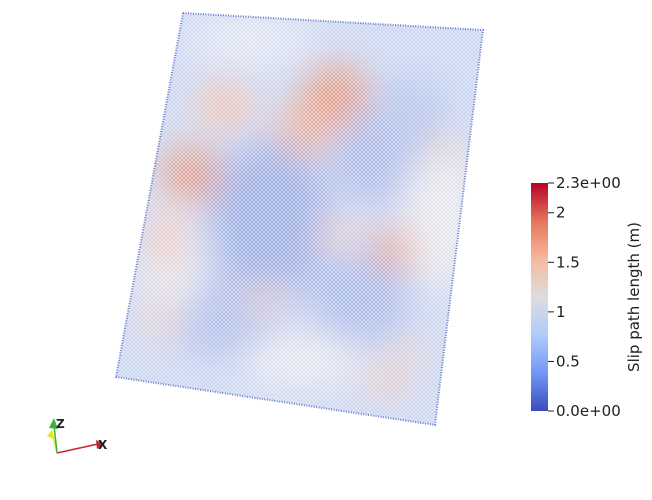  Describe the element at coordinates (568, 262) in the screenshot. I see `colorbar-tick-label: 1.5` at that location.